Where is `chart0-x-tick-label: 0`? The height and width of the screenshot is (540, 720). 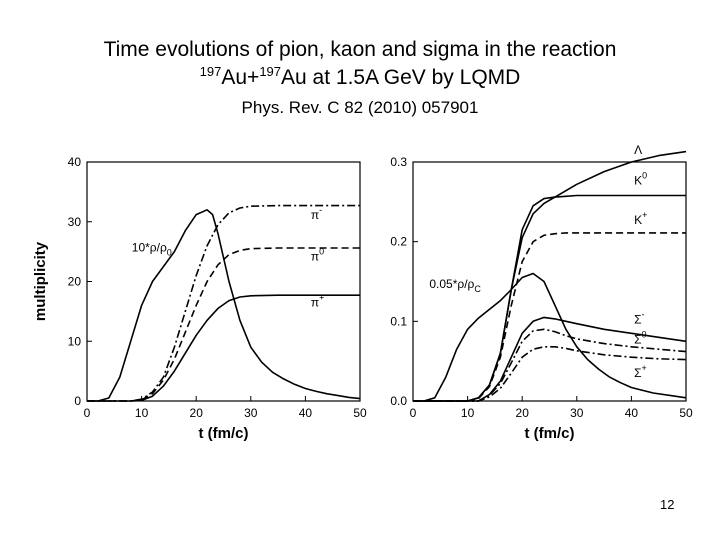
chart0-x-tick-label: 0 is located at coordinates (87, 413).